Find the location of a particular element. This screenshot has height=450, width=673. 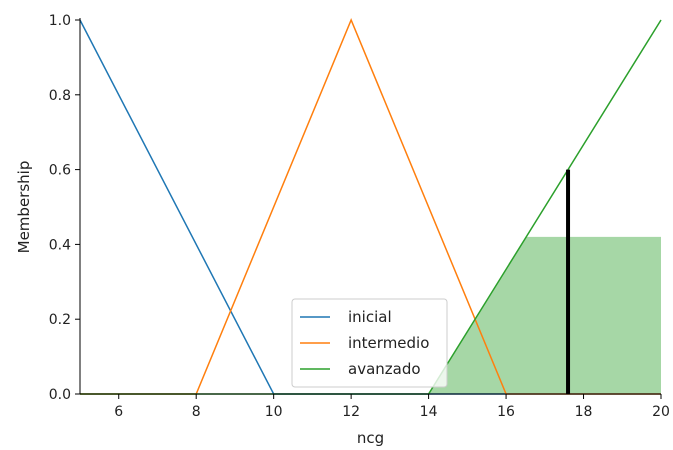

legend: inicial intermedio avanzado is located at coordinates (369, 343).